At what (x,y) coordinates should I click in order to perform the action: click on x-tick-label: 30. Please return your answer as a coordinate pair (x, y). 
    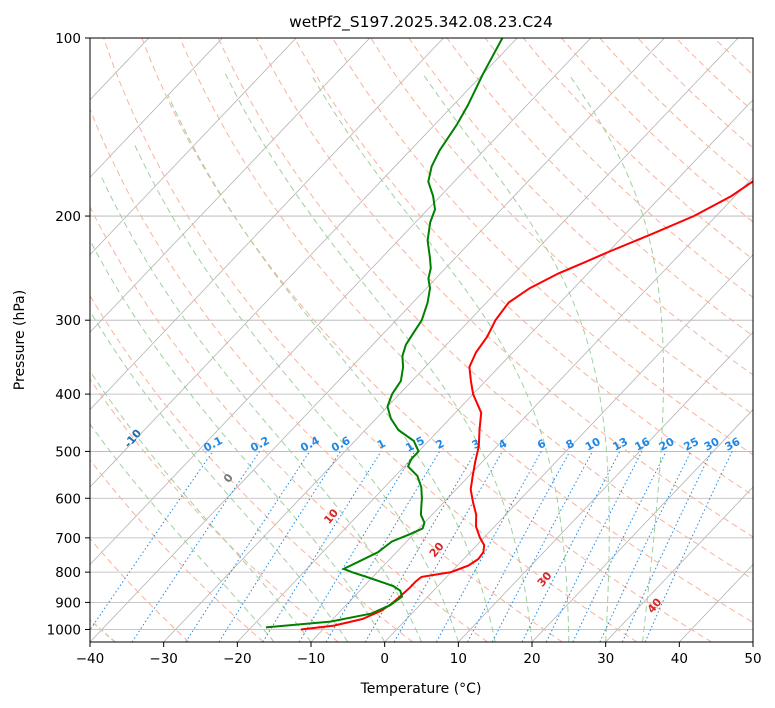
    Looking at the image, I should click on (605, 659).